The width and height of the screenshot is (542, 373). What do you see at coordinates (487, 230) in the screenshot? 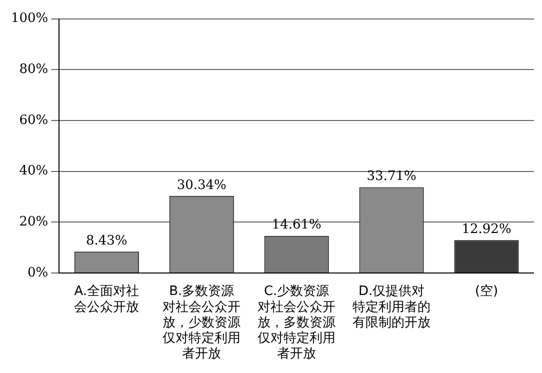
I see `data-label: 12.92%` at bounding box center [487, 230].